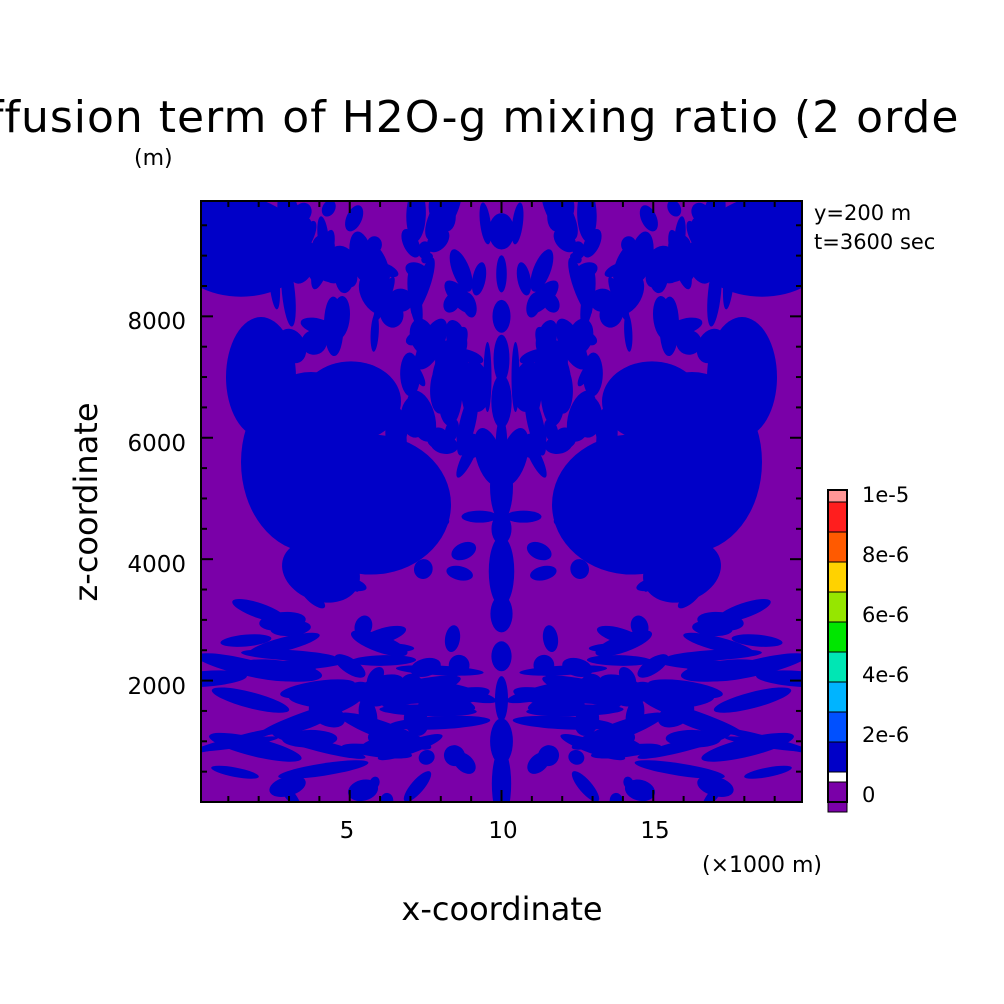 Image resolution: width=1004 pixels, height=1004 pixels. What do you see at coordinates (885, 495) in the screenshot?
I see `colorbar-label: 1e-5` at bounding box center [885, 495].